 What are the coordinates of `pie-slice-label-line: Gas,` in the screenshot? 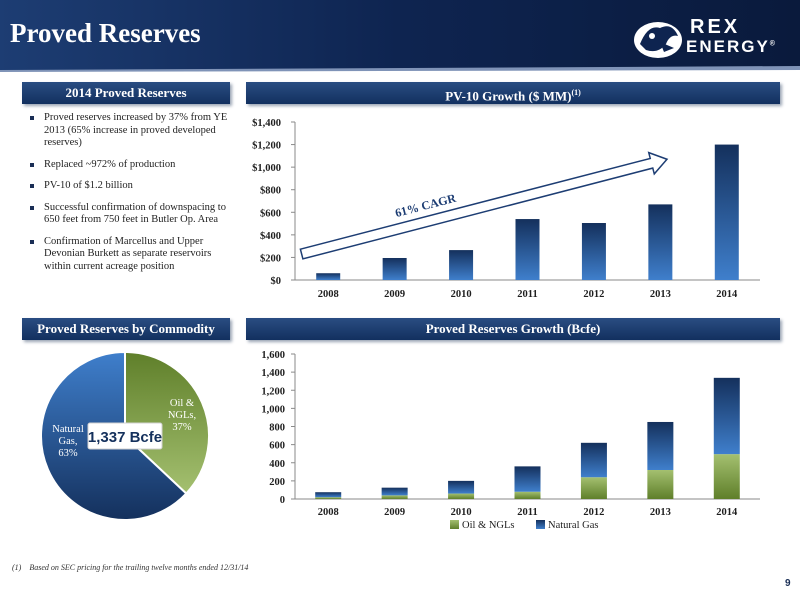 It's located at (68, 441).